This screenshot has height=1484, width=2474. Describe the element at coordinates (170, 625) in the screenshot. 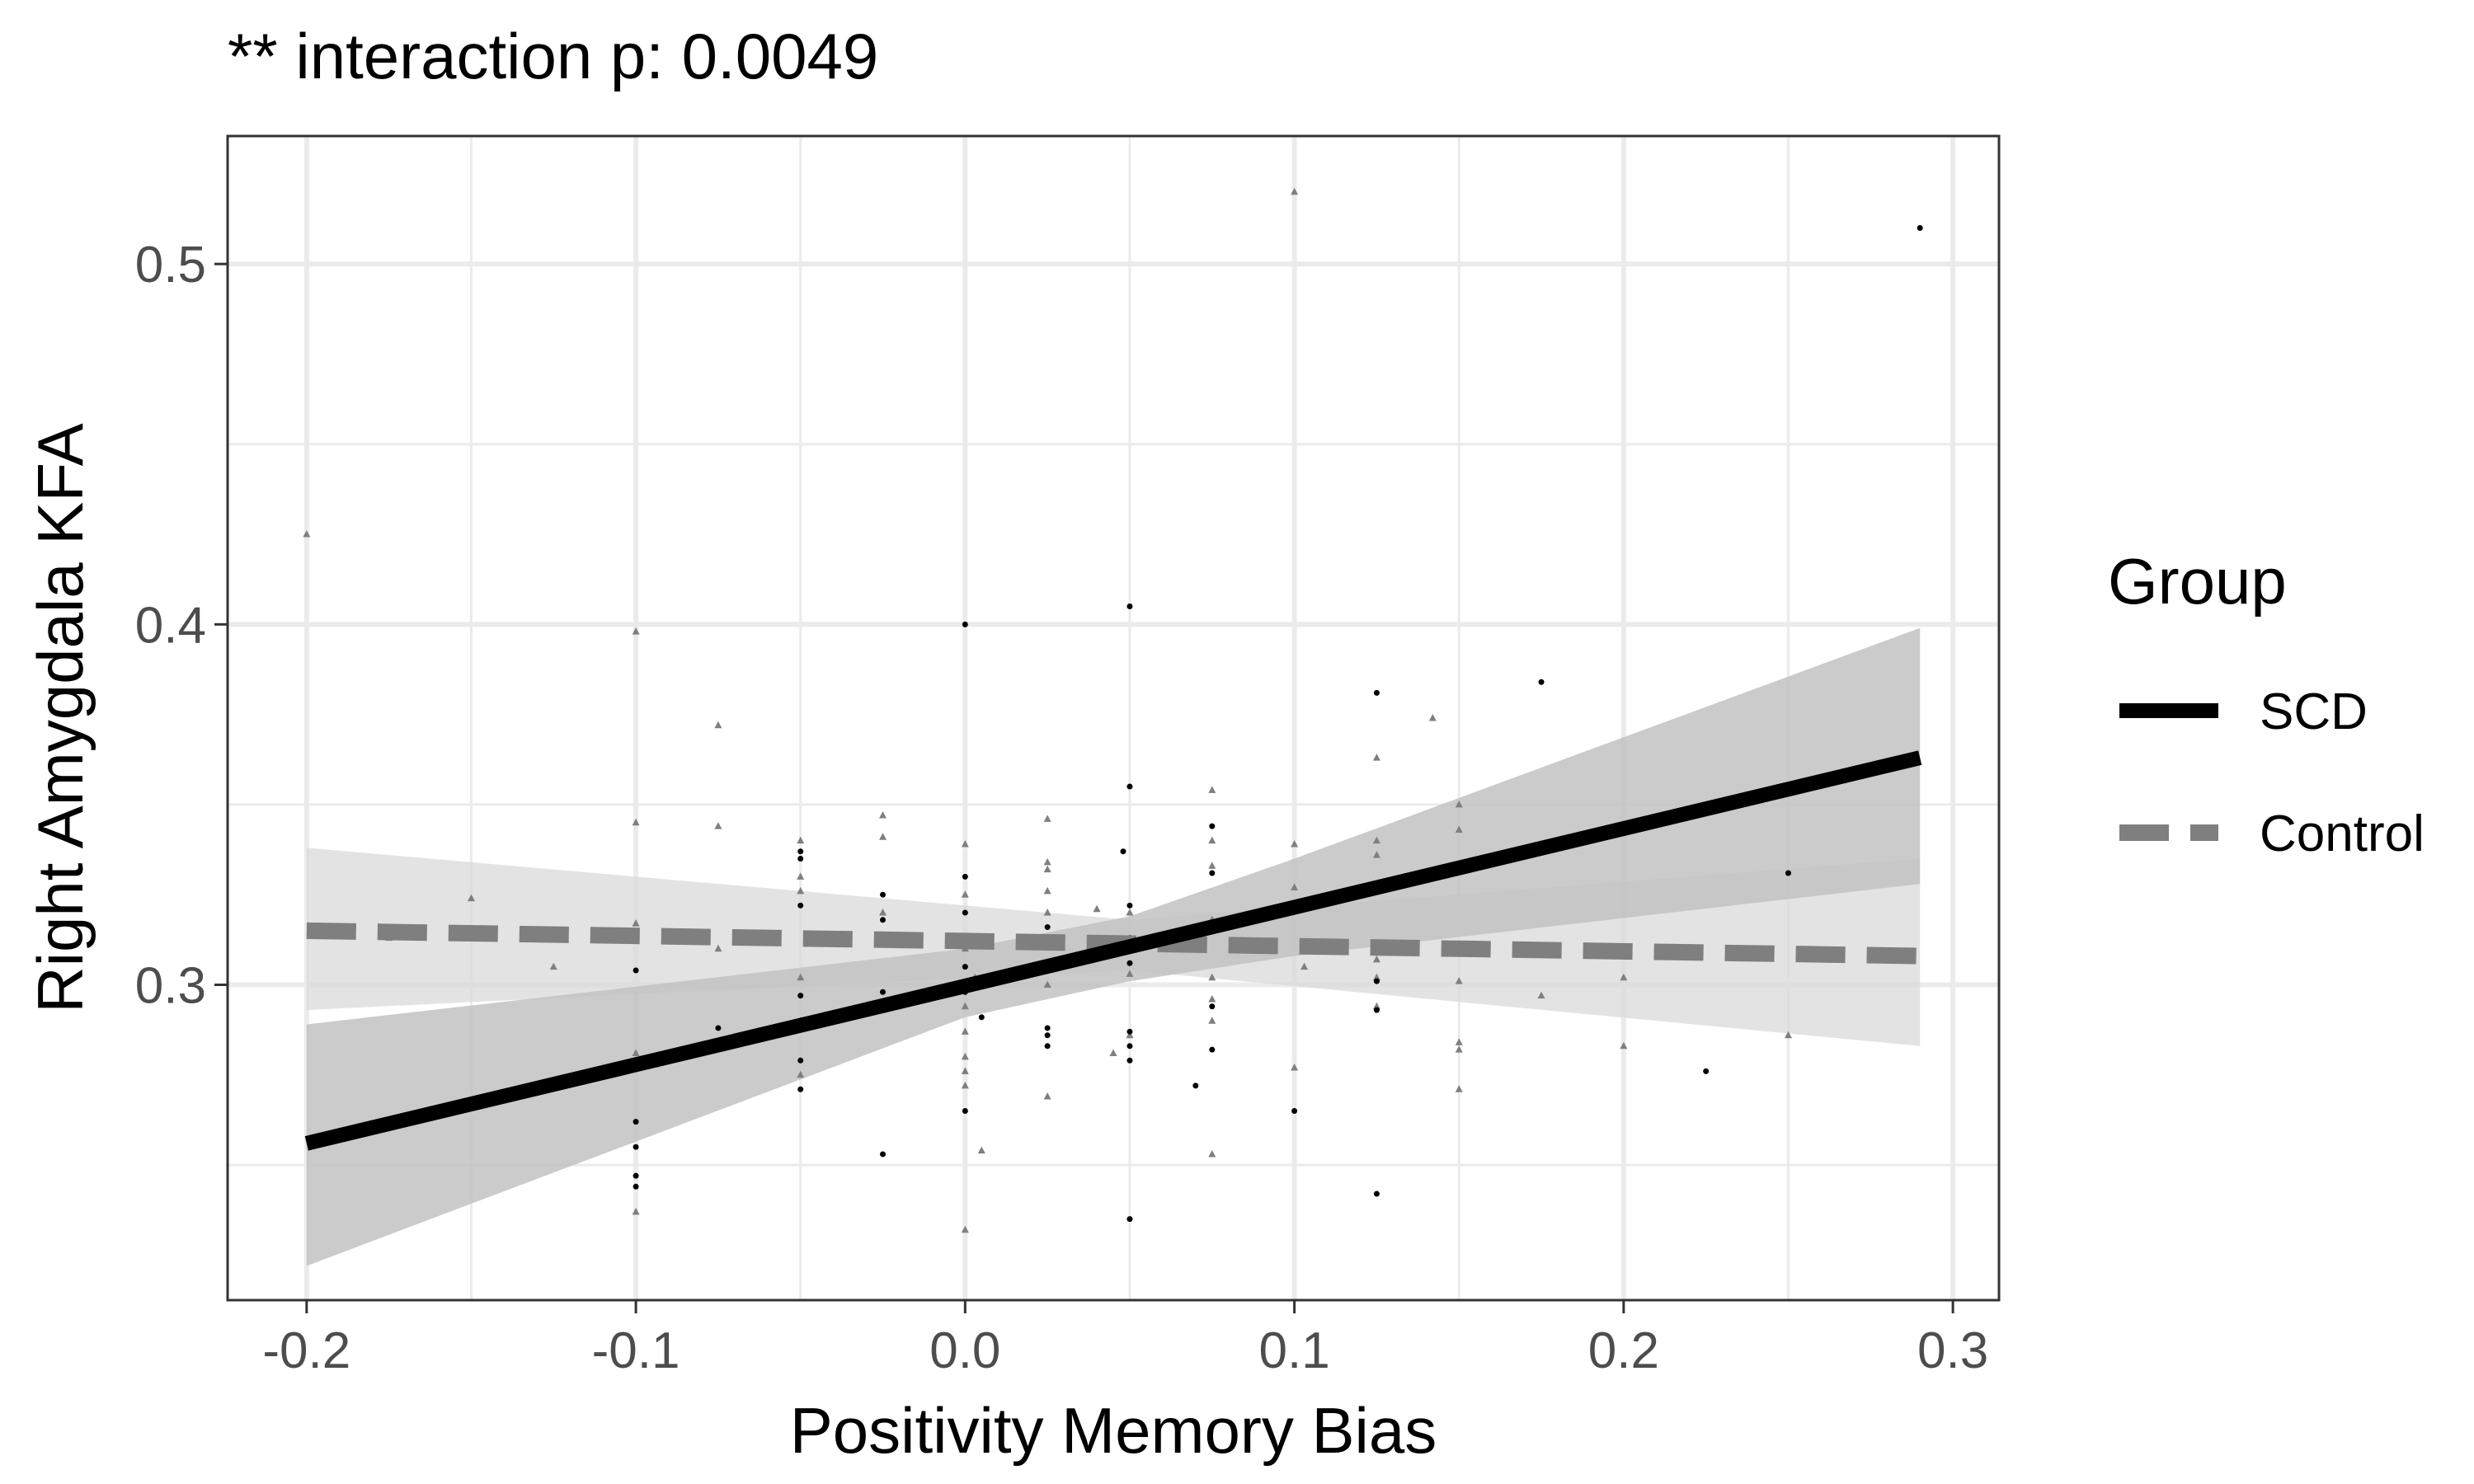

I see `y-tick-label: 0.4` at that location.